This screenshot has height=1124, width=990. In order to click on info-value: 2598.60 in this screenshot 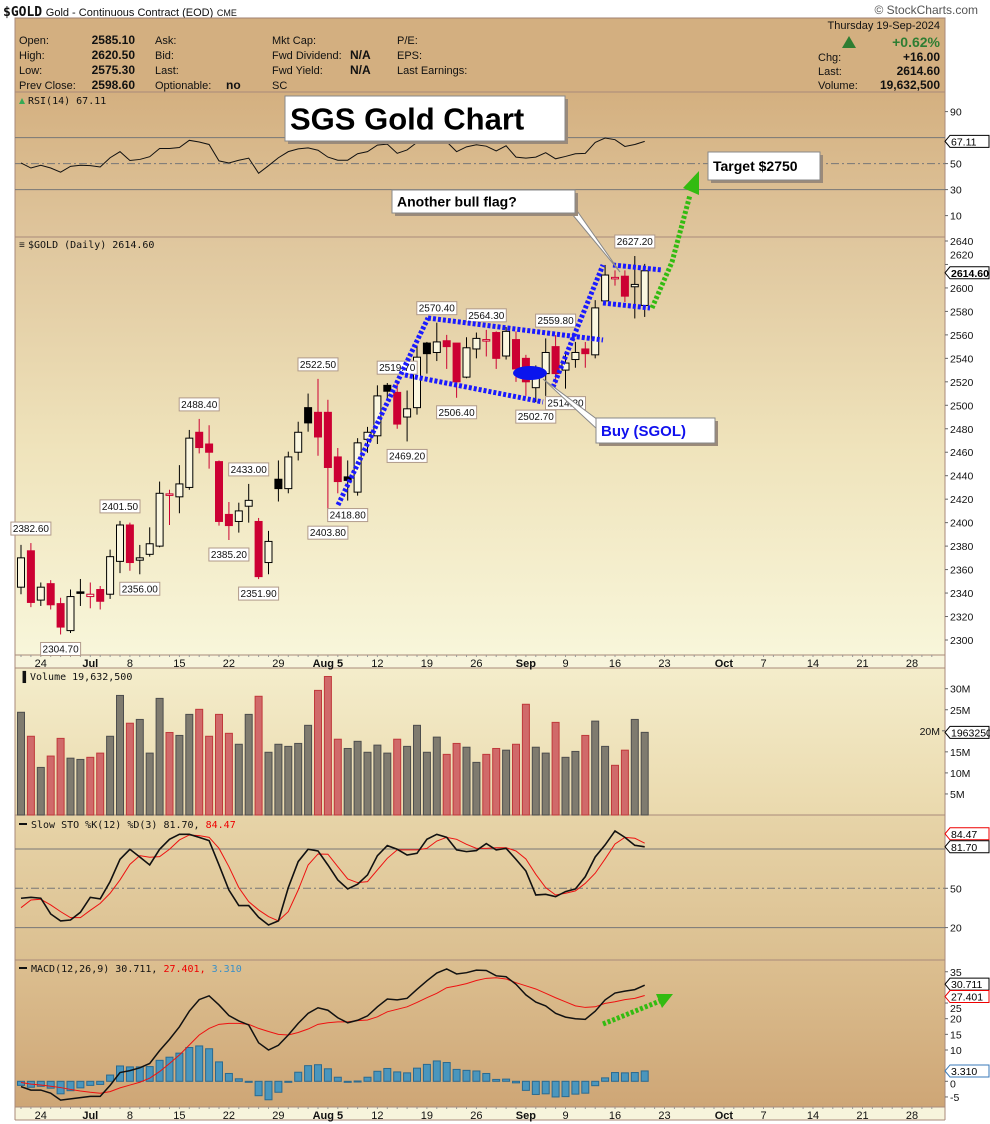, I will do `click(114, 85)`.